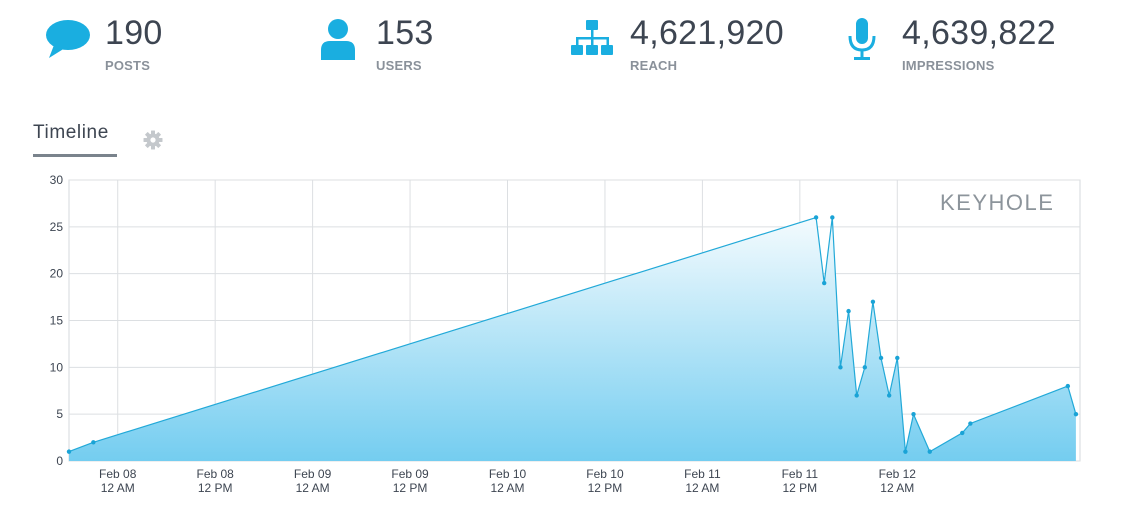 This screenshot has width=1146, height=525. Describe the element at coordinates (707, 33) in the screenshot. I see `reach-value: 4,621,920` at that location.